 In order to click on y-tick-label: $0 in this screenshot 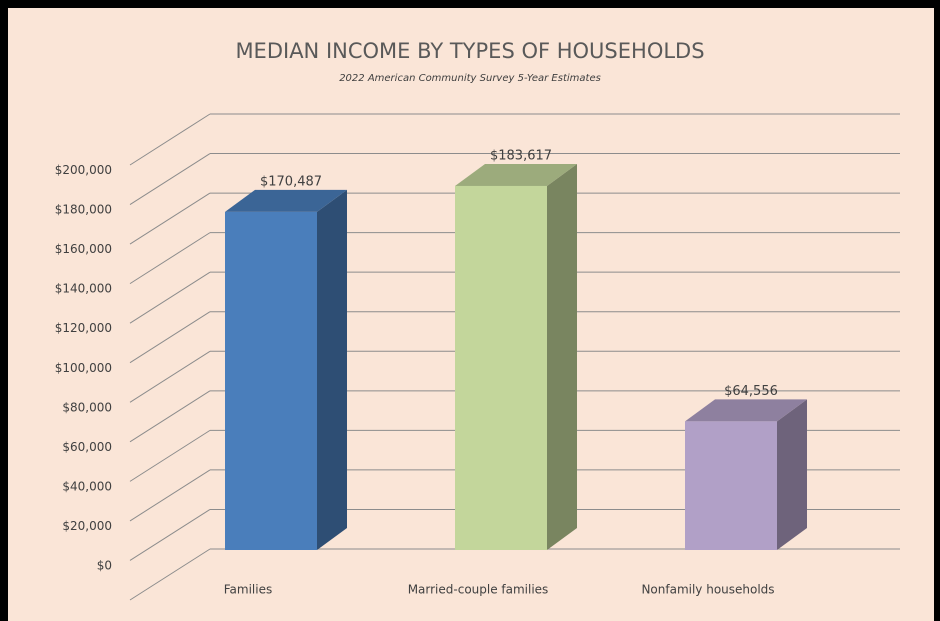, I will do `click(104, 566)`.